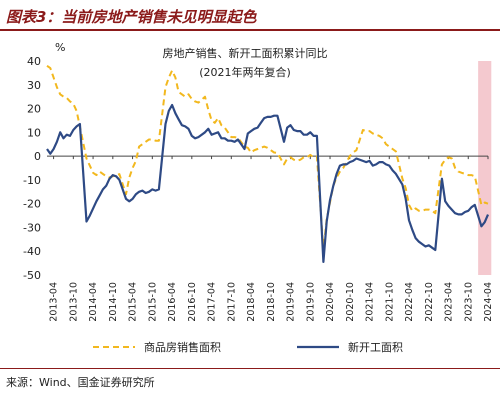 Image resolution: width=500 pixels, height=401 pixels. I want to click on x-tick-label: 2016-04, so click(172, 302).